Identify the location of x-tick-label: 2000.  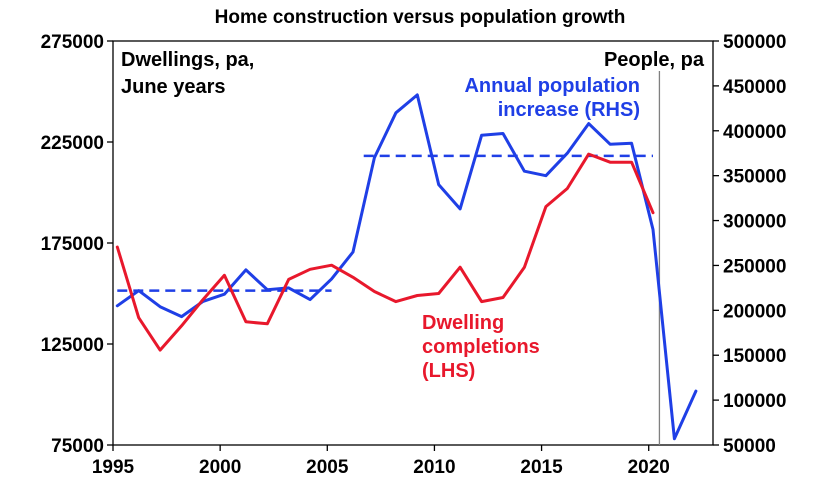
(220, 467).